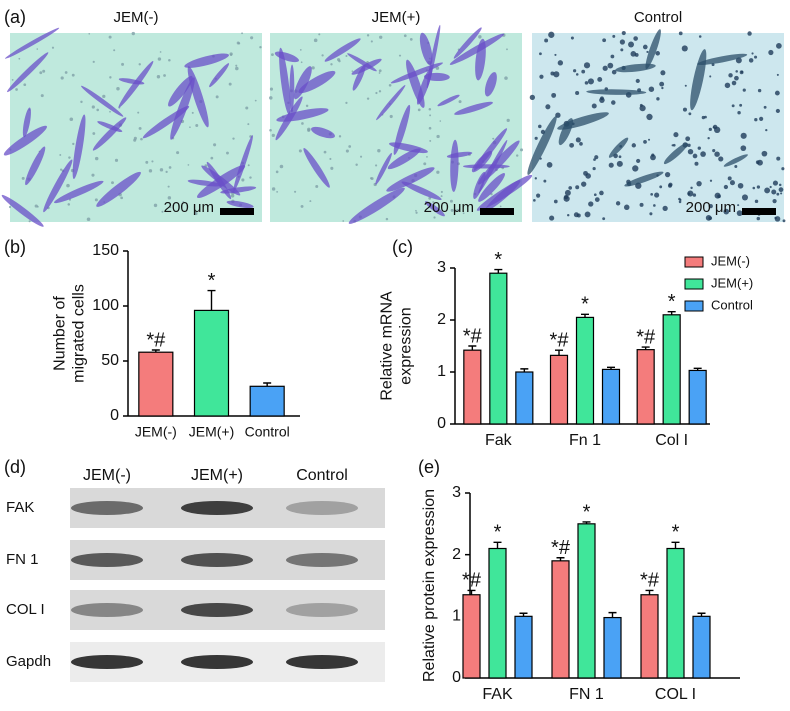 The image size is (790, 711). What do you see at coordinates (732, 282) in the screenshot?
I see `legend-label: JEM(+)` at bounding box center [732, 282].